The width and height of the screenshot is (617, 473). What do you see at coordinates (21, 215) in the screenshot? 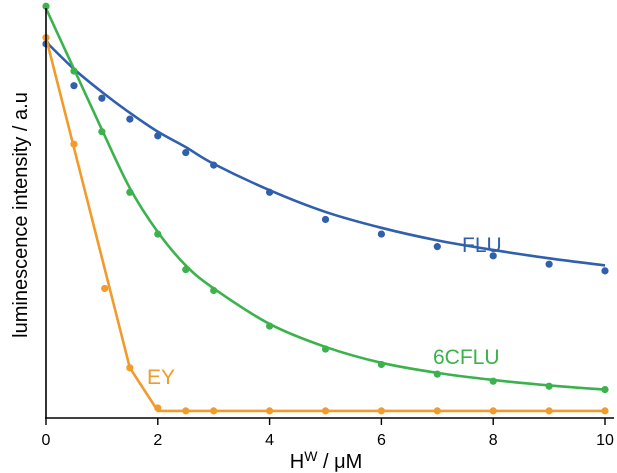
I see `y-axis-title: luminescence intensity / a.u` at bounding box center [21, 215].